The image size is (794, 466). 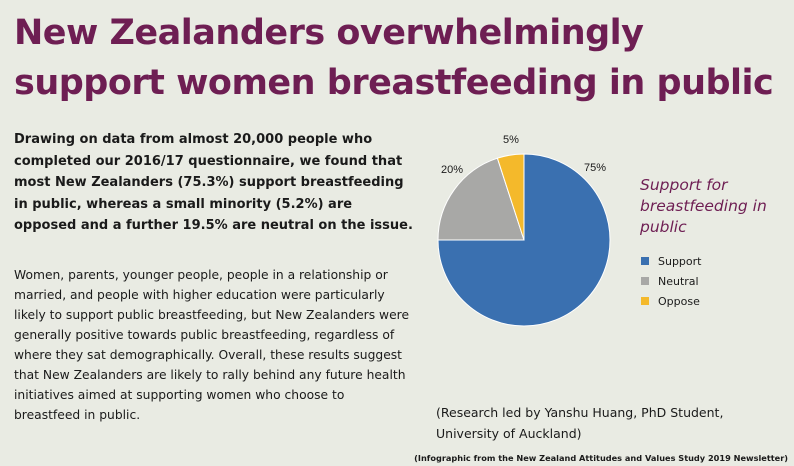 What do you see at coordinates (645, 301) in the screenshot?
I see `legend-swatch-oppose` at bounding box center [645, 301].